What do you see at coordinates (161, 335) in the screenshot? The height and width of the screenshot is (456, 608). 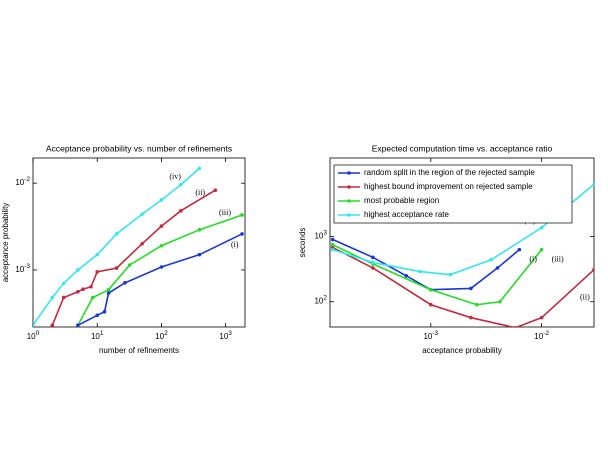 I see `x-tick-label: 10²` at bounding box center [161, 335].